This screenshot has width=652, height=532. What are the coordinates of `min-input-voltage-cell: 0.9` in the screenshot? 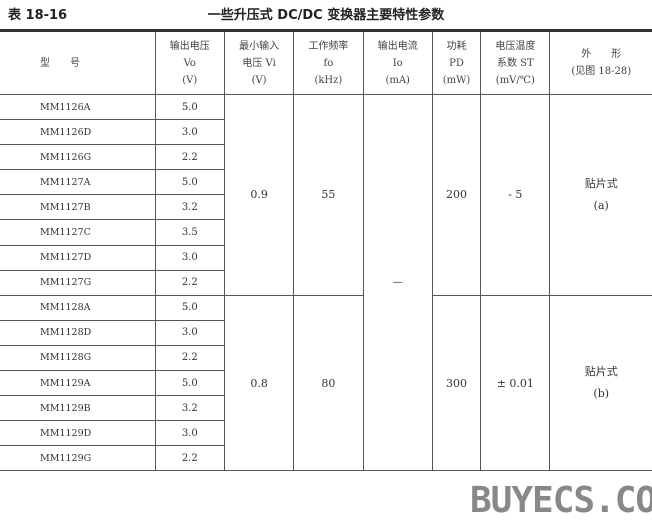 It's located at (259, 195).